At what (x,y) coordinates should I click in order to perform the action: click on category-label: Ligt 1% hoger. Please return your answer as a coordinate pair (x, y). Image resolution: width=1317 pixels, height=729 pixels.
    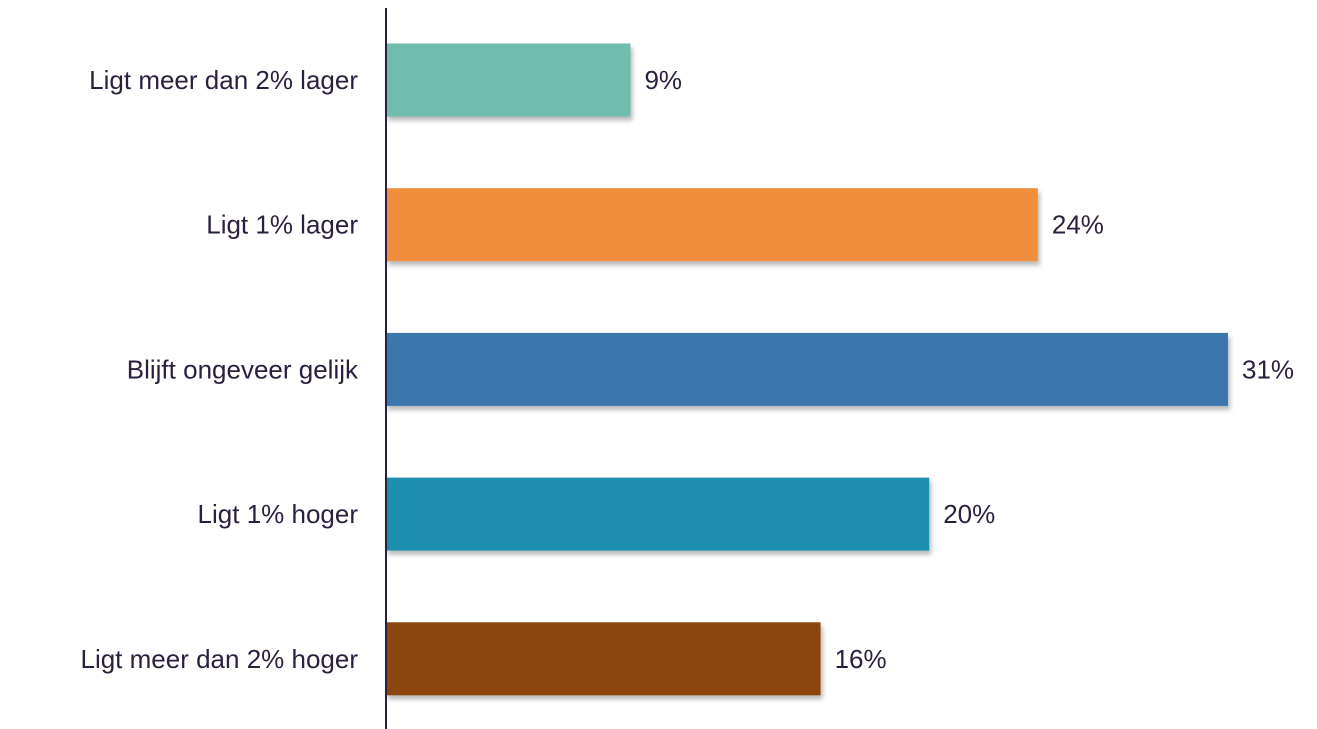
    Looking at the image, I should click on (278, 514).